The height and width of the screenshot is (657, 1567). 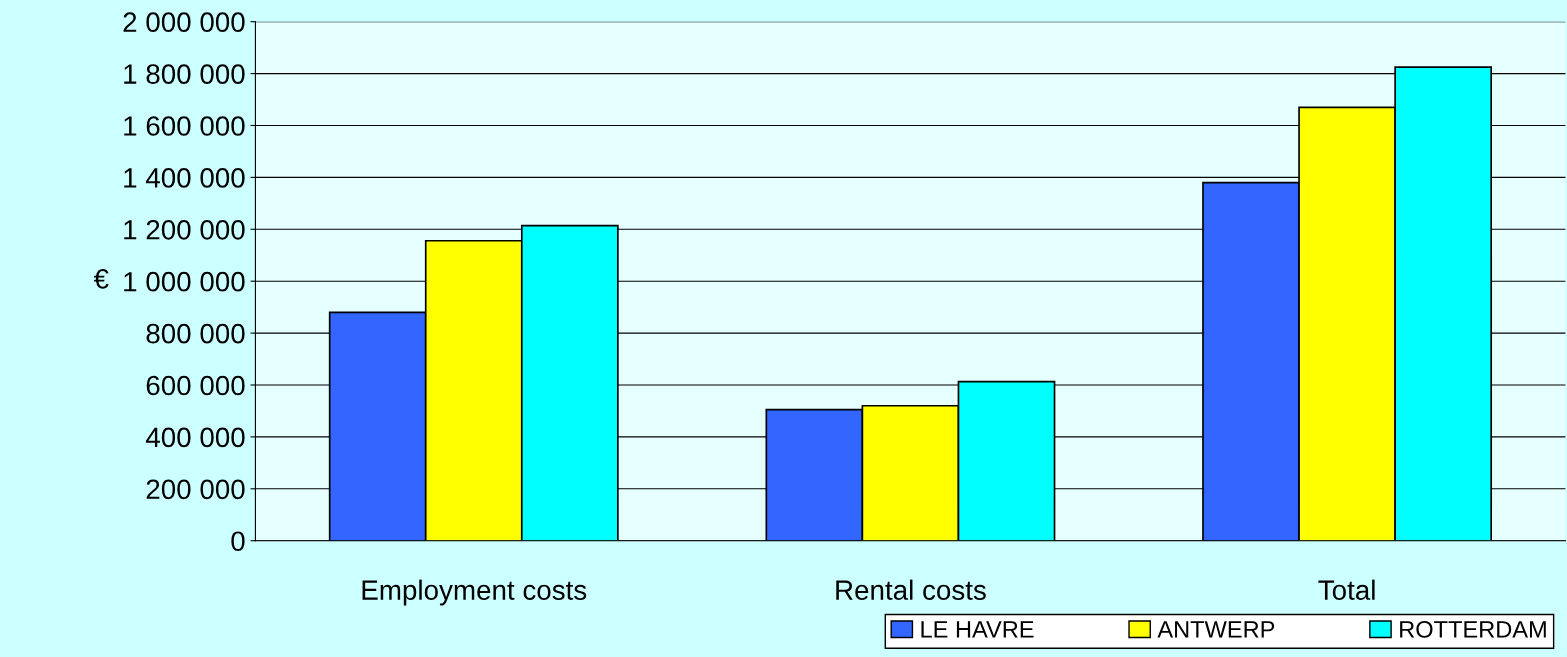 I want to click on x-tick-label: Rental costs, so click(x=911, y=589).